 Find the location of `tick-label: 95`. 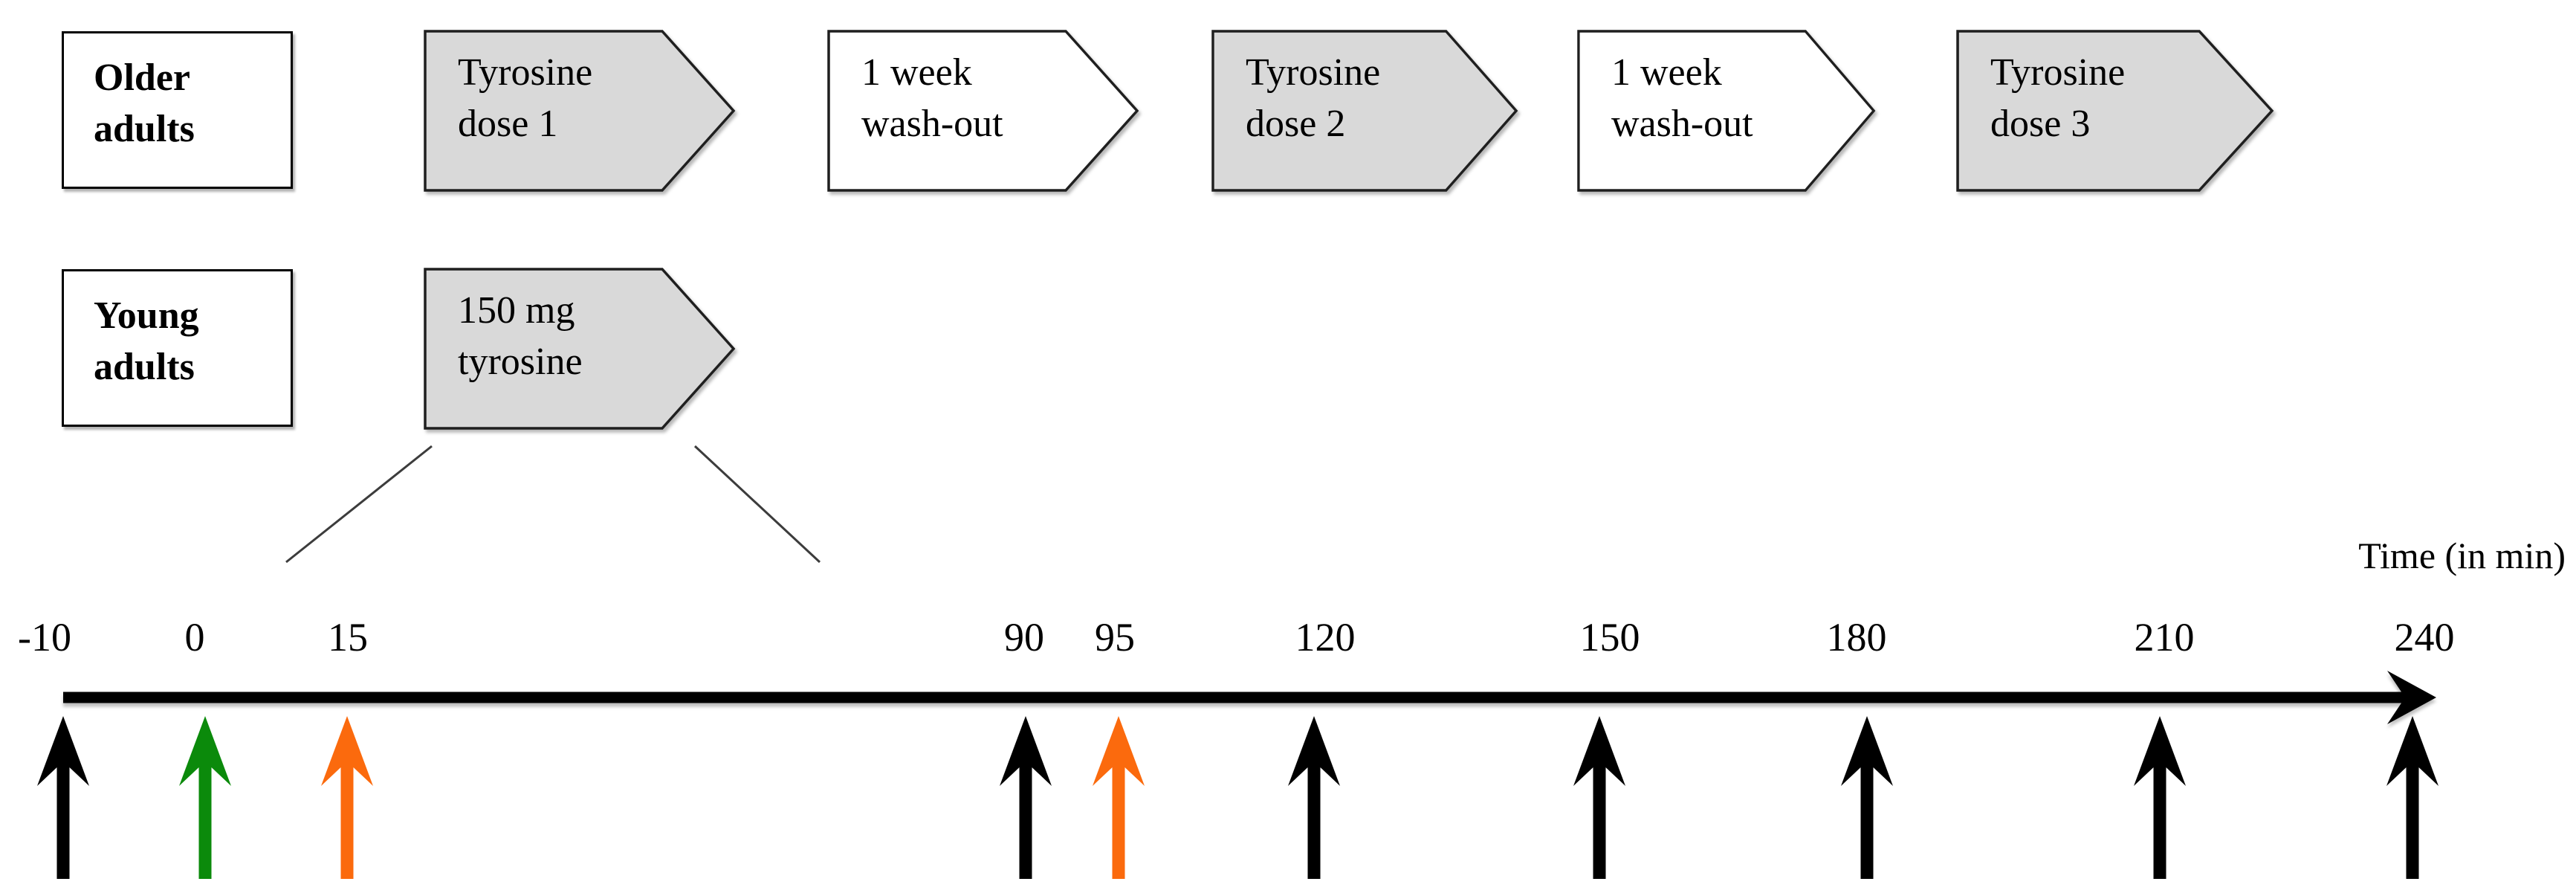

tick-label: 95 is located at coordinates (1115, 637).